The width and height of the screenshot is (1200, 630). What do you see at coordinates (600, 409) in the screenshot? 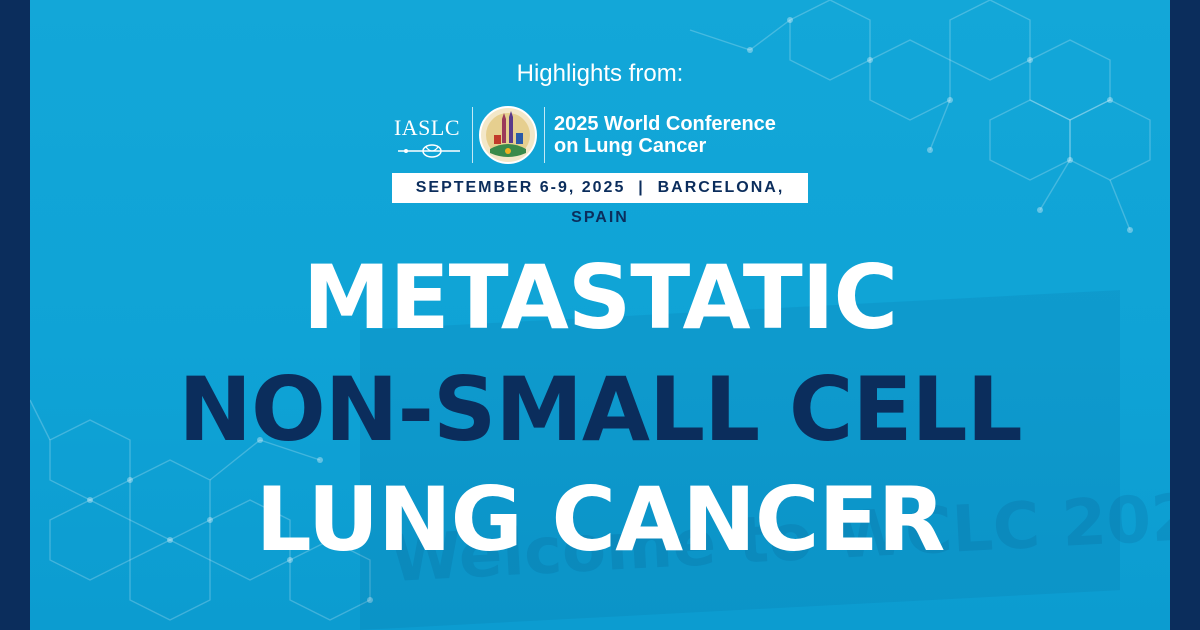
I see `headline-line-2: NON-SMALL CELL` at bounding box center [600, 409].